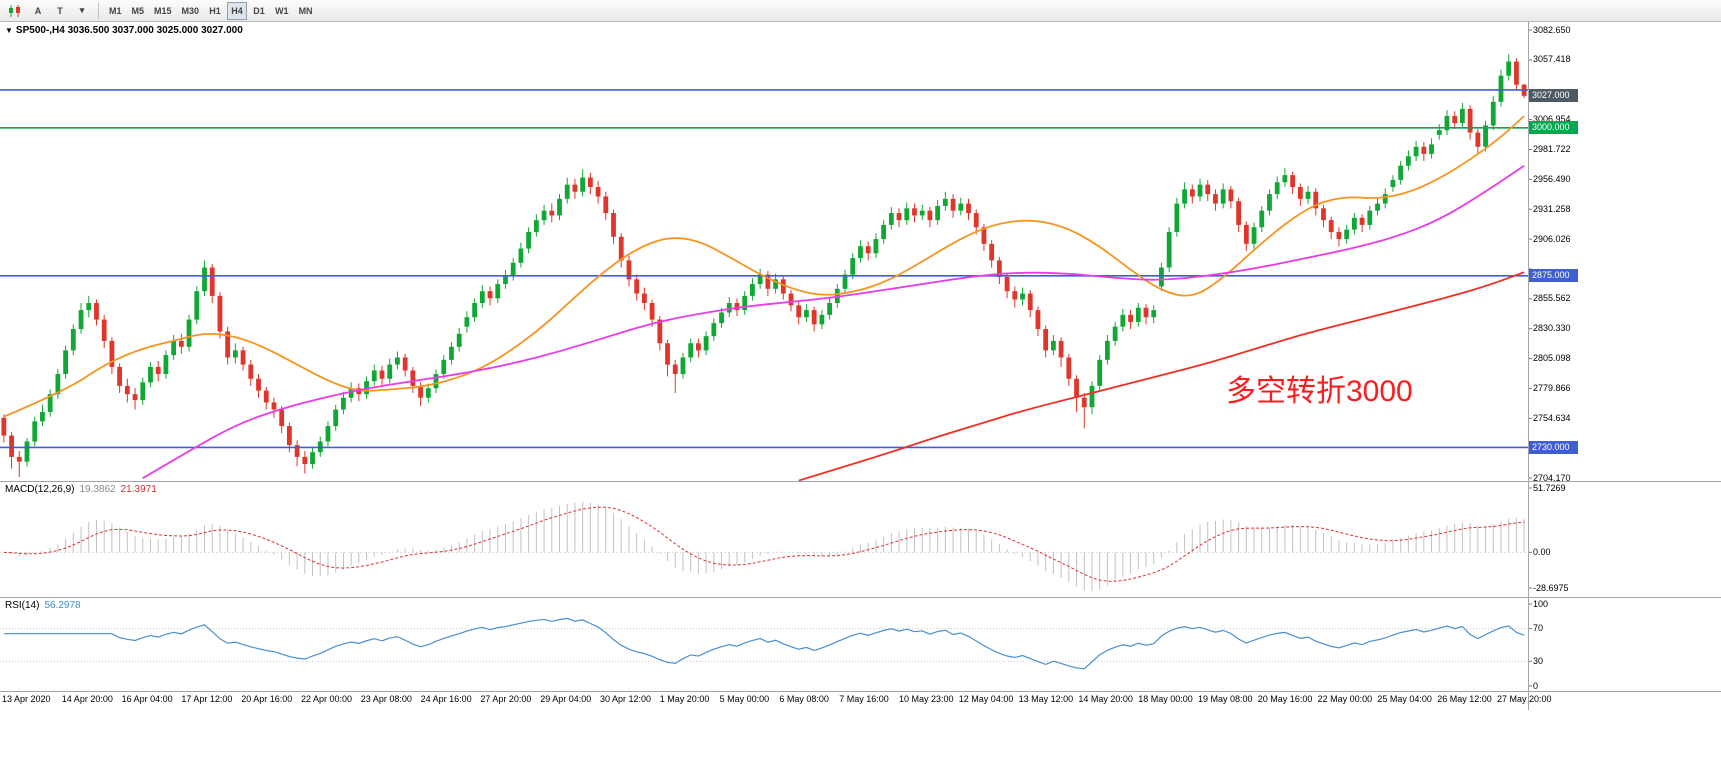 The width and height of the screenshot is (1721, 783). Describe the element at coordinates (306, 11) in the screenshot. I see `timeframe-mn: MN` at that location.